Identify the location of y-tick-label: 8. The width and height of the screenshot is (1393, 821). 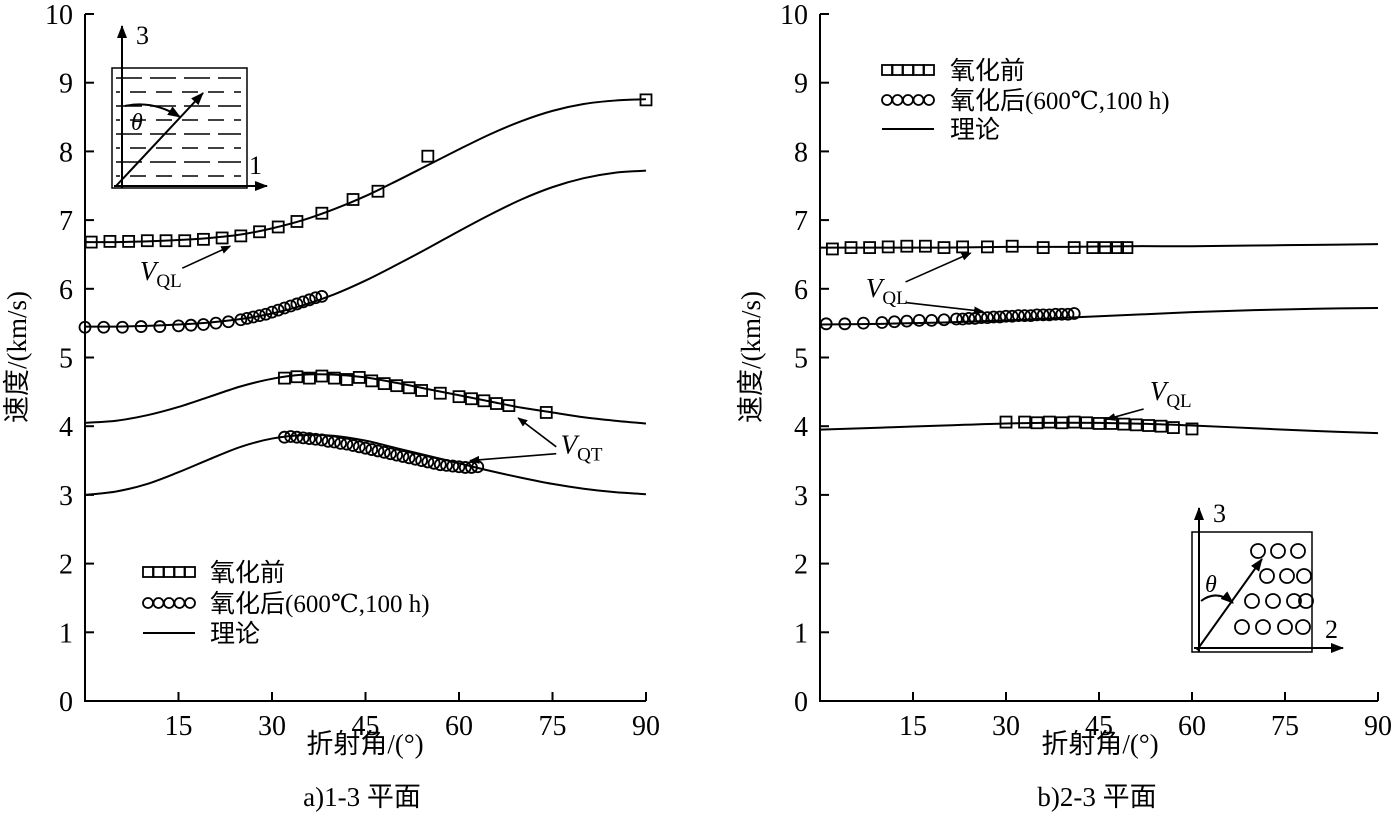
(801, 152).